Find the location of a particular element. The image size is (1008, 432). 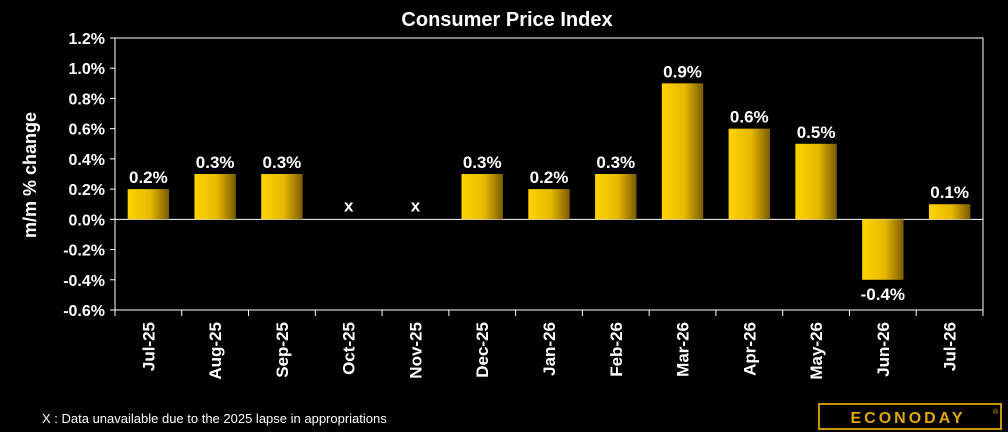

econoday-logo: ECONODAY ® is located at coordinates (910, 416).